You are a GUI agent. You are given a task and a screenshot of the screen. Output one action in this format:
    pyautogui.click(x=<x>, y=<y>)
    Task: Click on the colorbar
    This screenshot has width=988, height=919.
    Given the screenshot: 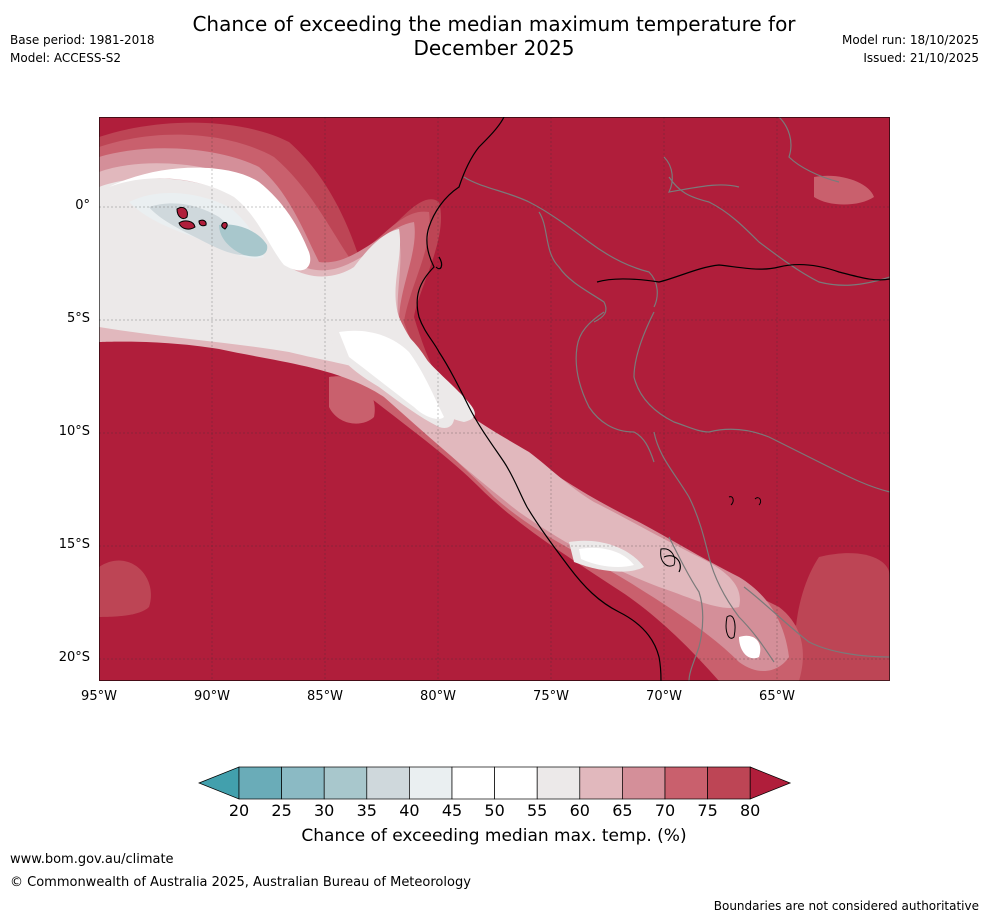 What is the action you would take?
    pyautogui.click(x=495, y=783)
    